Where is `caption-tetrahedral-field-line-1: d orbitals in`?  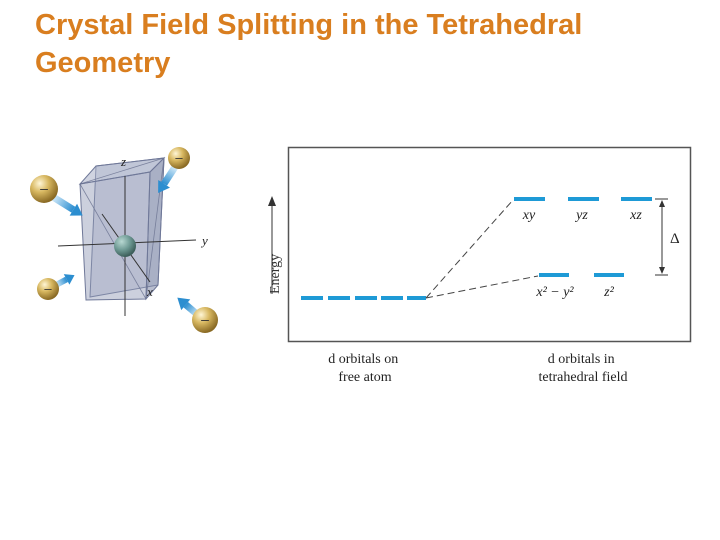
caption-tetrahedral-field-line-1: d orbitals in is located at coordinates (581, 359).